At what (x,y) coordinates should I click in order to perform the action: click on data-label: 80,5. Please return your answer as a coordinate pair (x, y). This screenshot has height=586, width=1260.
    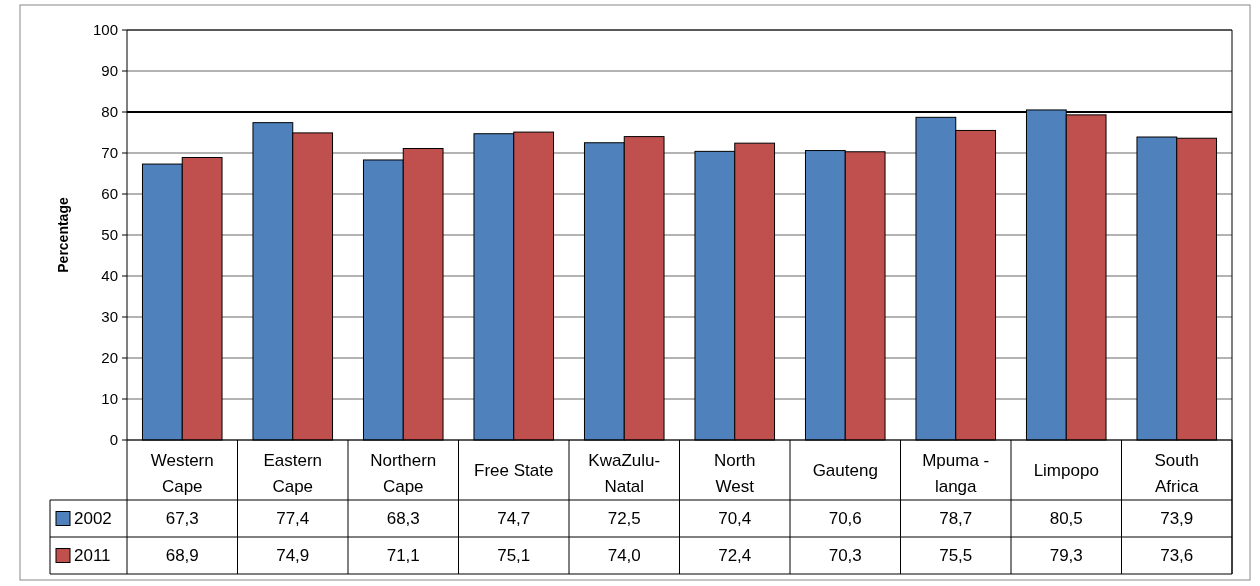
    Looking at the image, I should click on (1066, 519).